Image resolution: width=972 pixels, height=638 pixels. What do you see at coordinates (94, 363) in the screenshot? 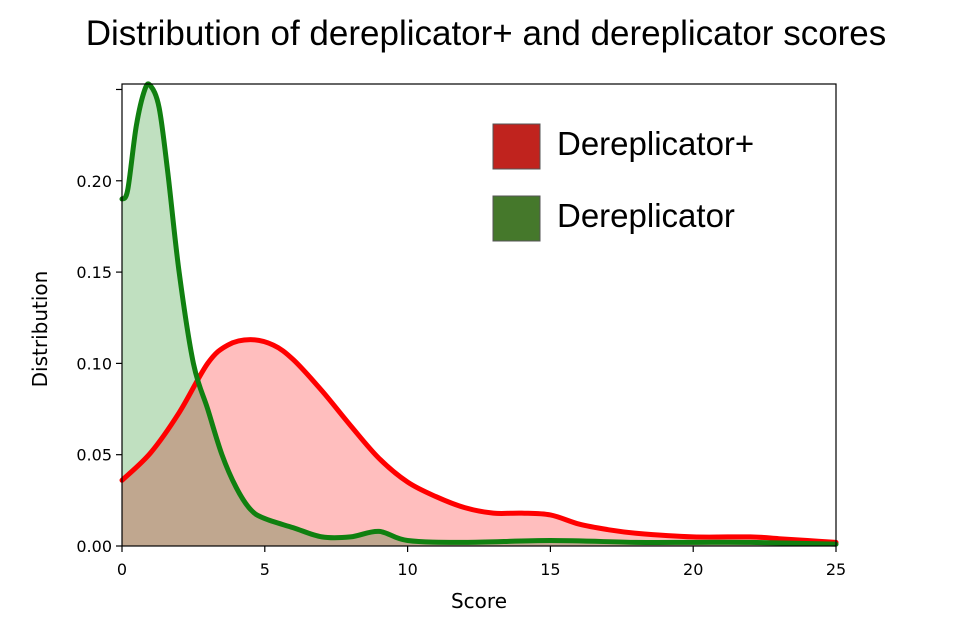
I see `y-tick-label: 0.10` at bounding box center [94, 363].